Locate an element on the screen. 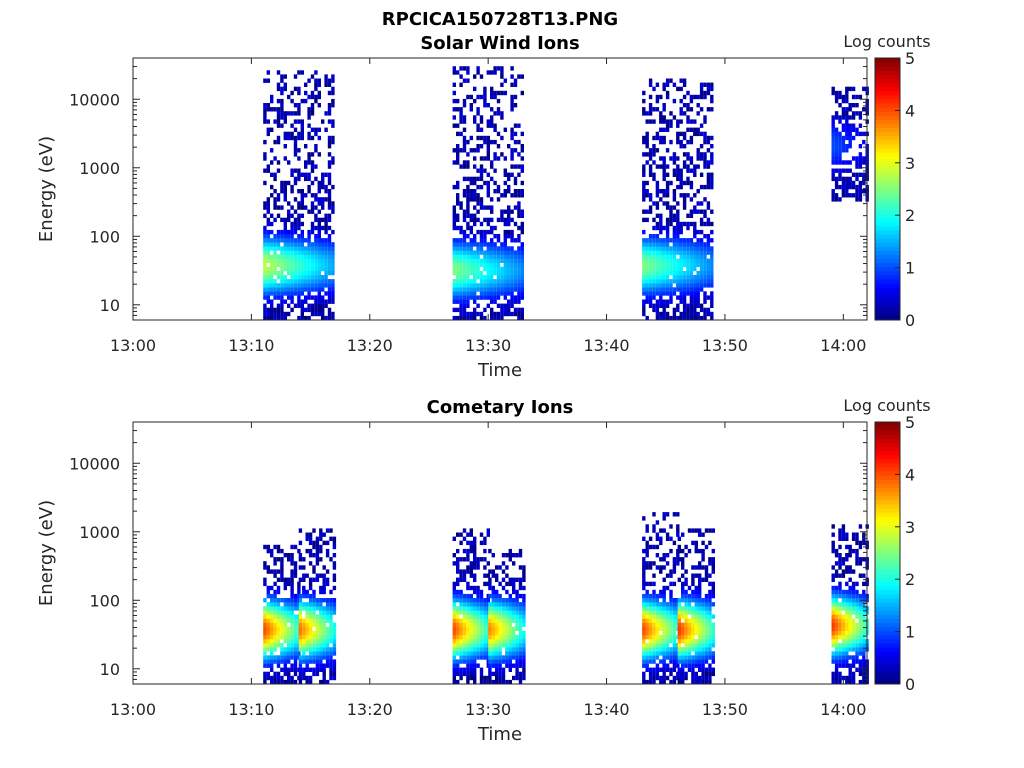 The image size is (1024, 768). colorbar-tick-label: 0 is located at coordinates (910, 684).